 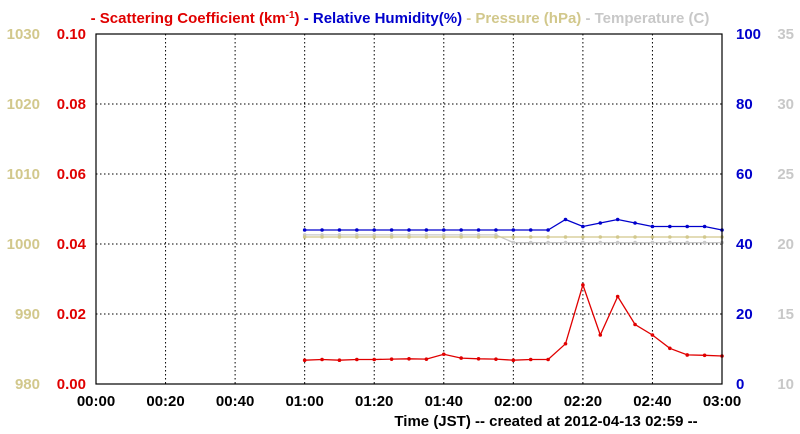 What do you see at coordinates (71, 174) in the screenshot?
I see `scattering-axis-tick-label: 0.06` at bounding box center [71, 174].